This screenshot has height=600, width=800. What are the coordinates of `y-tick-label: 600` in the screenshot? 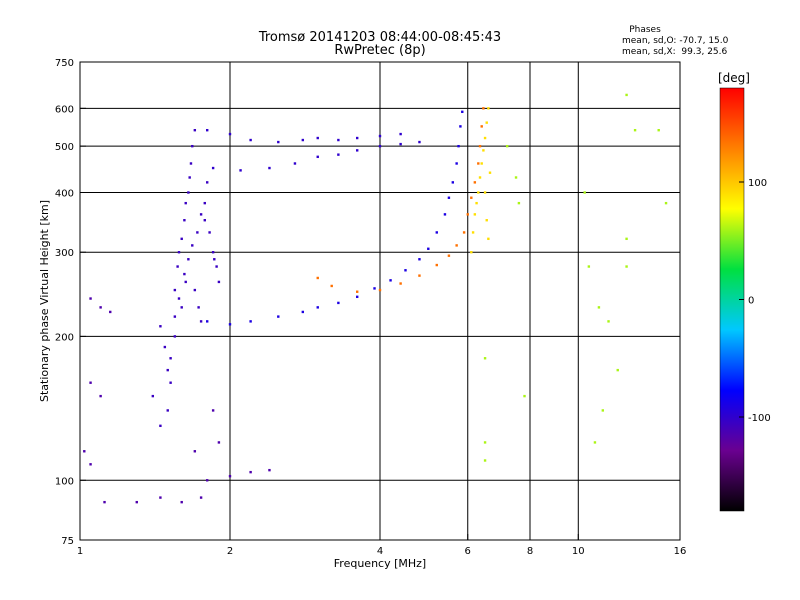 It's located at (64, 109).